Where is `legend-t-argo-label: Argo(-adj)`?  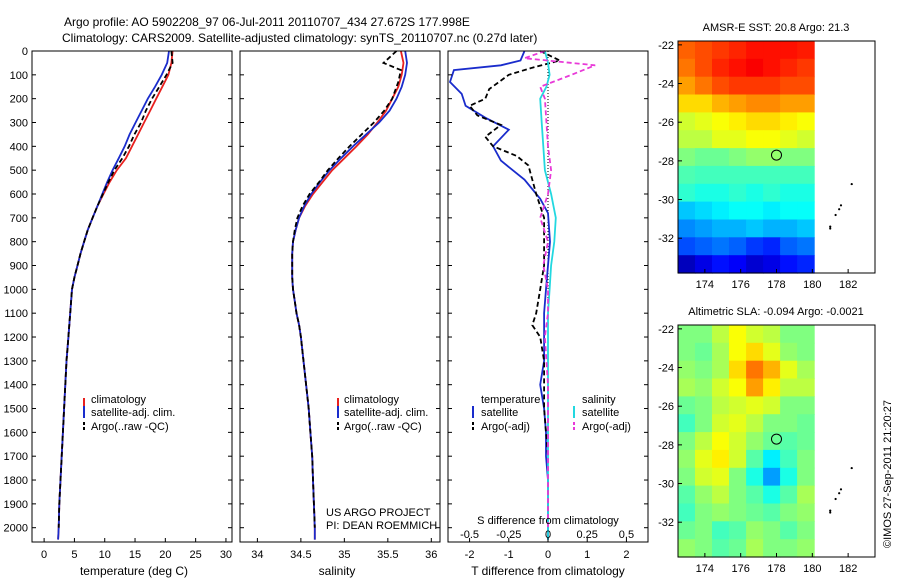
legend-t-argo-label: Argo(-adj) is located at coordinates (505, 427).